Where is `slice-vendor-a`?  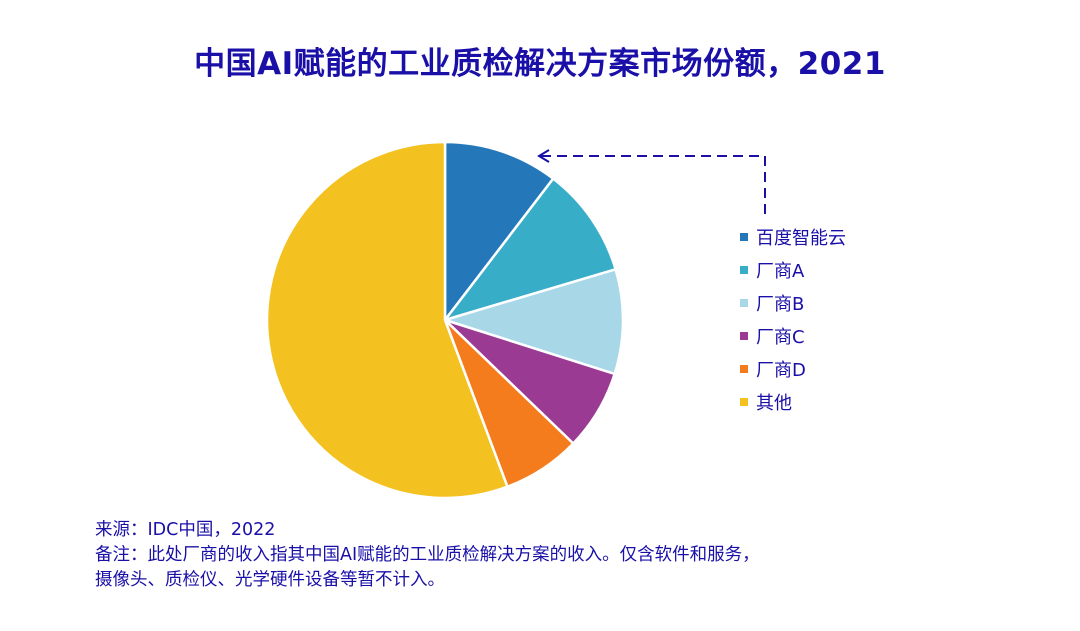 slice-vendor-a is located at coordinates (530, 249).